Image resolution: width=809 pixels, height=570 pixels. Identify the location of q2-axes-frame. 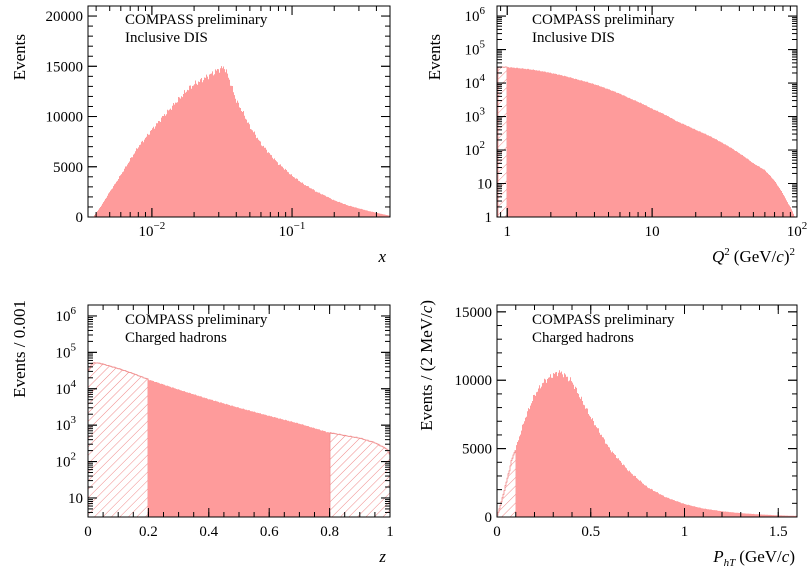
(647, 111).